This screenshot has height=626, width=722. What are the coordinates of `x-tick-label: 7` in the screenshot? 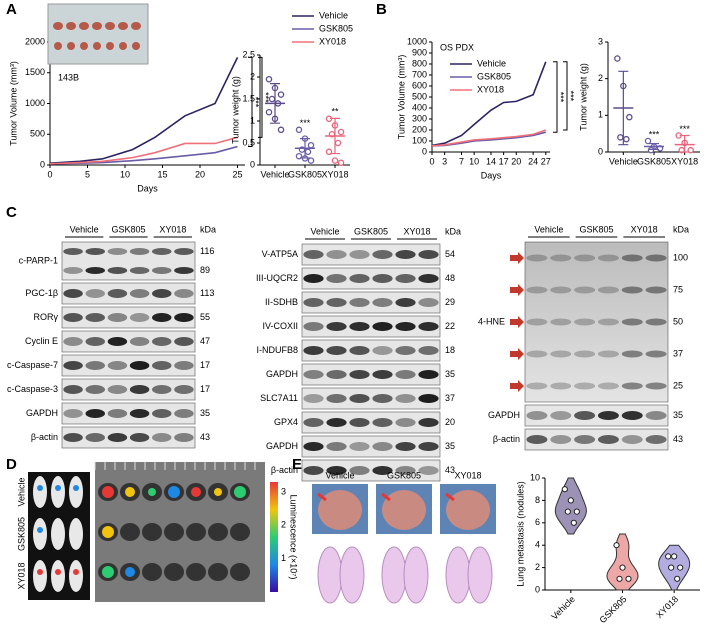 It's located at (461, 161).